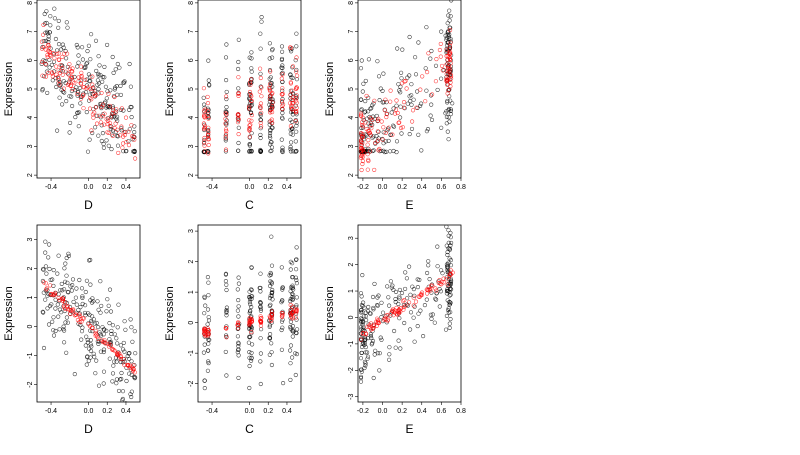 The width and height of the screenshot is (800, 455). I want to click on x-tick-label: 0.0, so click(250, 187).